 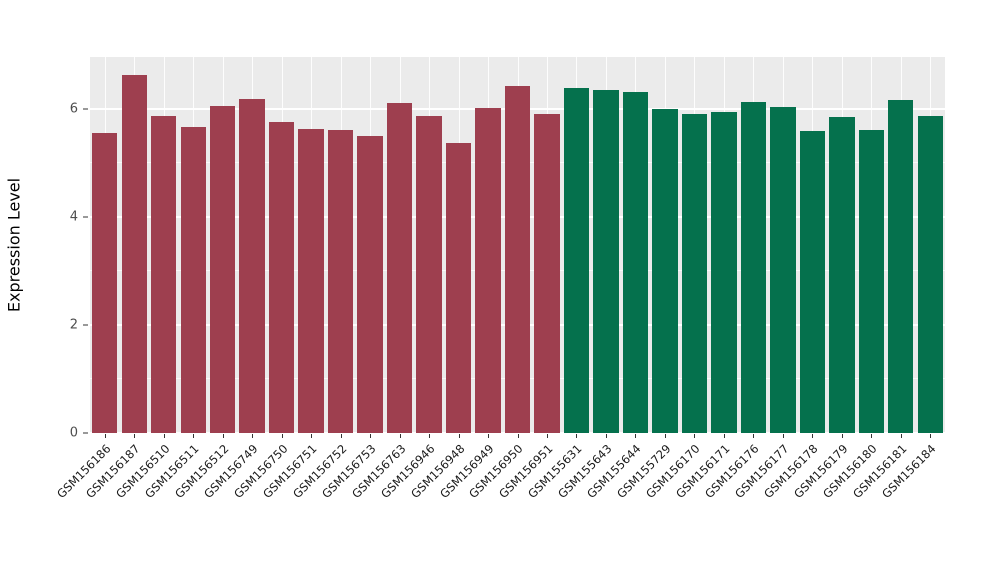 I want to click on y-axis: 0 2 4 6, so click(x=45, y=248).